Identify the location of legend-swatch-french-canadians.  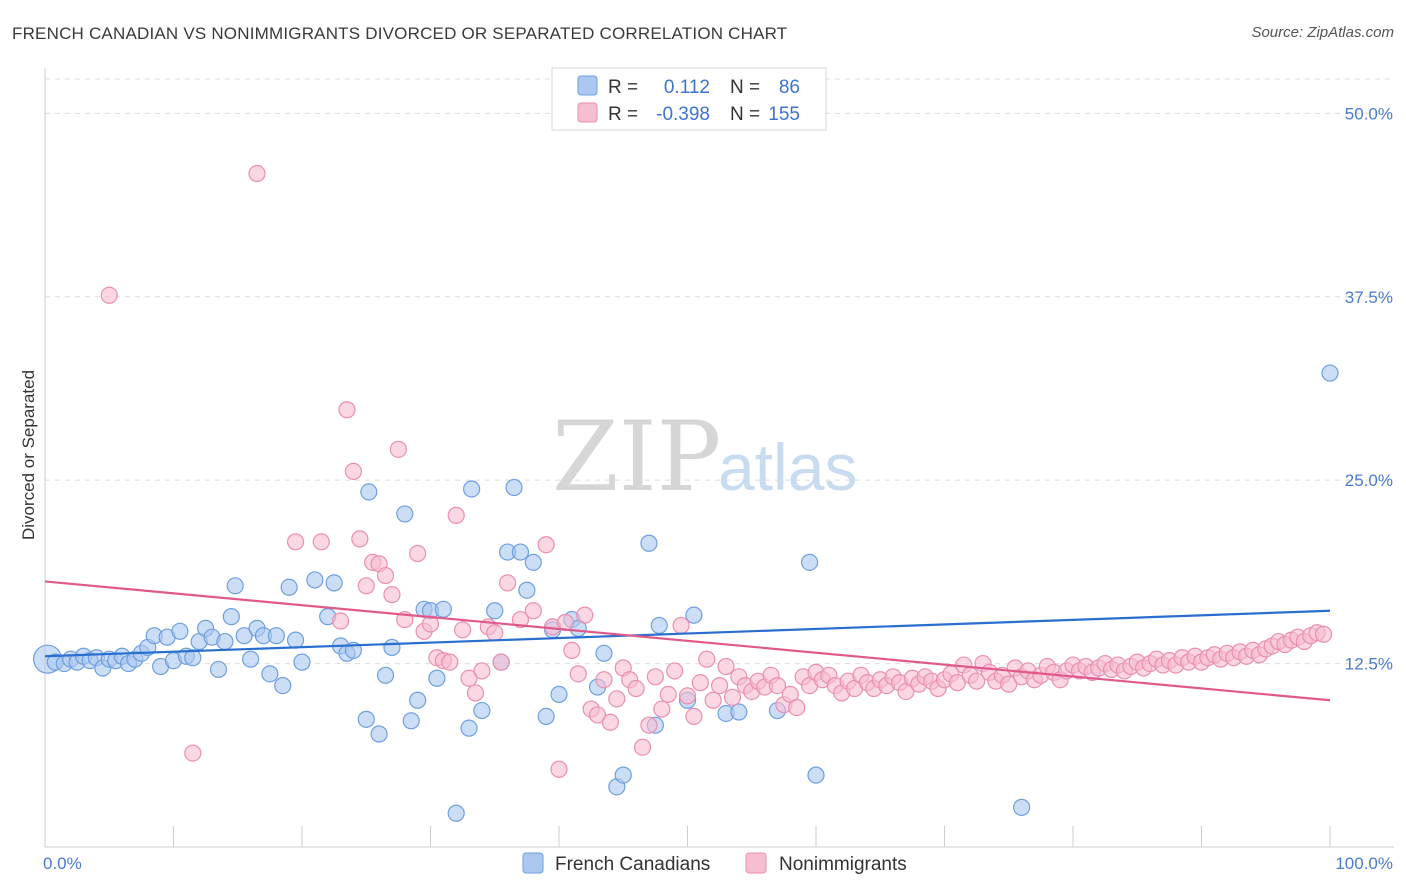
(587, 85).